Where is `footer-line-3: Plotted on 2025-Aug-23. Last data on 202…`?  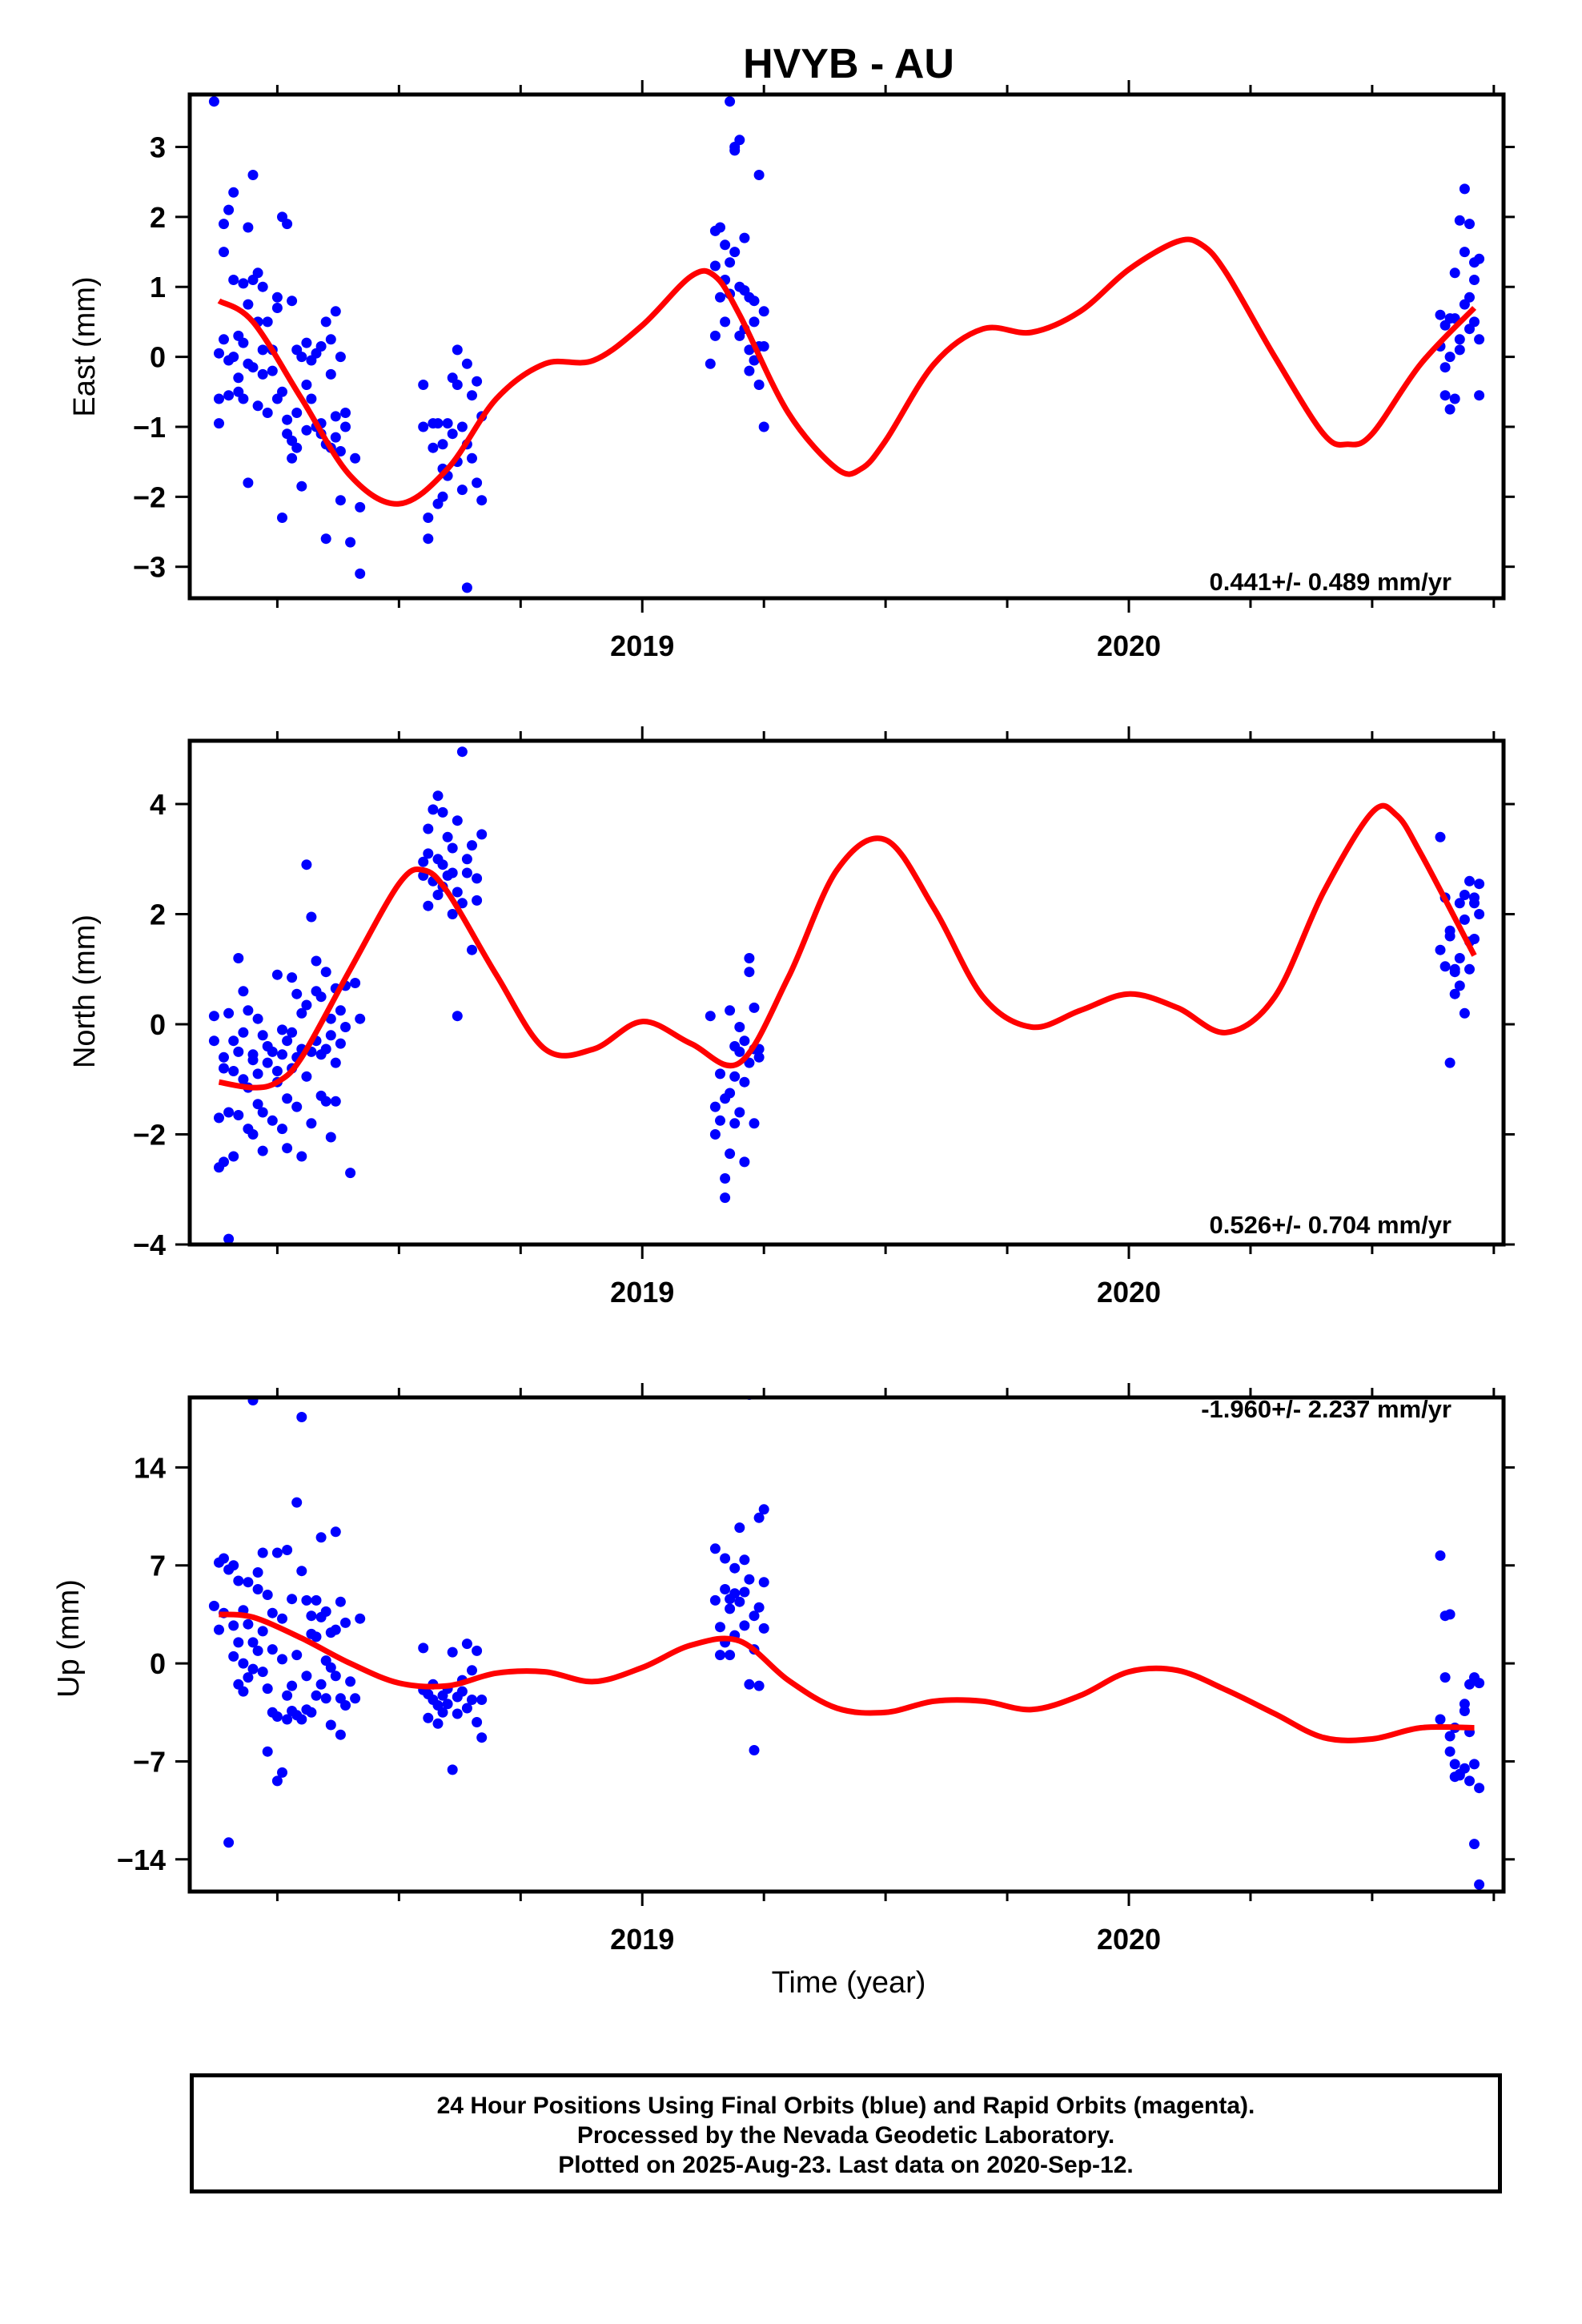
footer-line-3: Plotted on 2025-Aug-23. Last data on 202… is located at coordinates (846, 2165).